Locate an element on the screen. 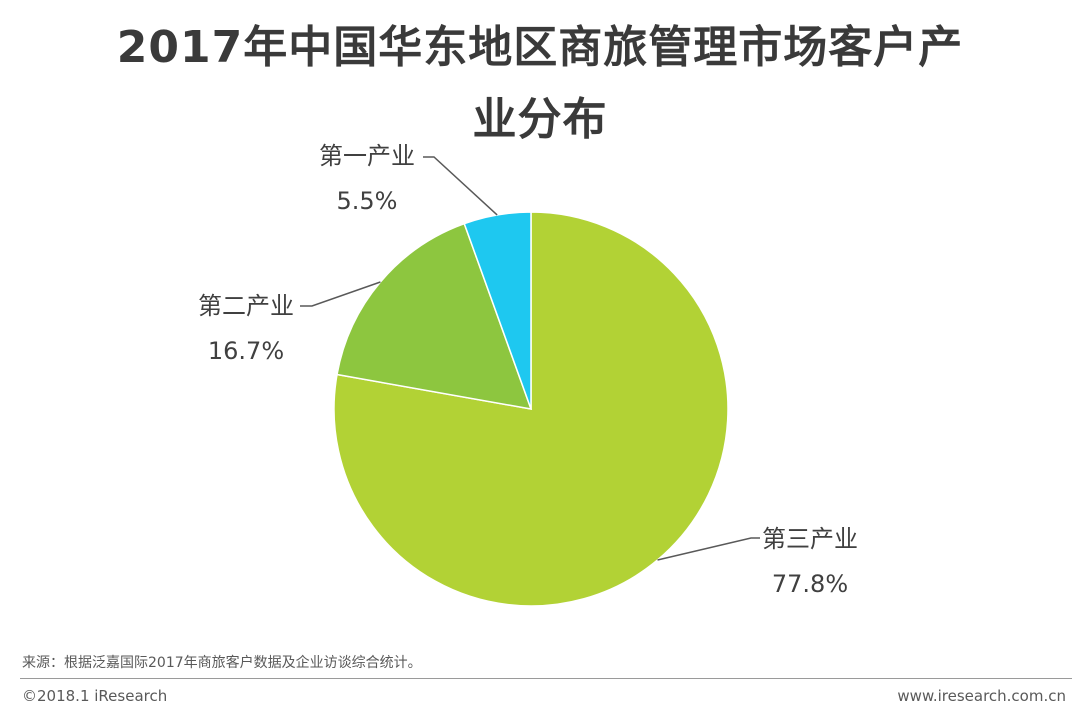 This screenshot has width=1080, height=715. slice-name-label-1: 第三产业 is located at coordinates (810, 539).